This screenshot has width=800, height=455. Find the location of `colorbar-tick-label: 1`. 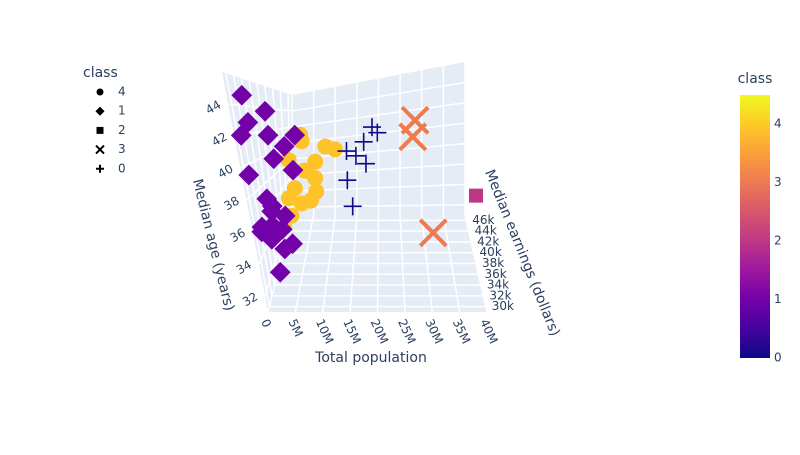

colorbar-tick-label: 1 is located at coordinates (778, 299).